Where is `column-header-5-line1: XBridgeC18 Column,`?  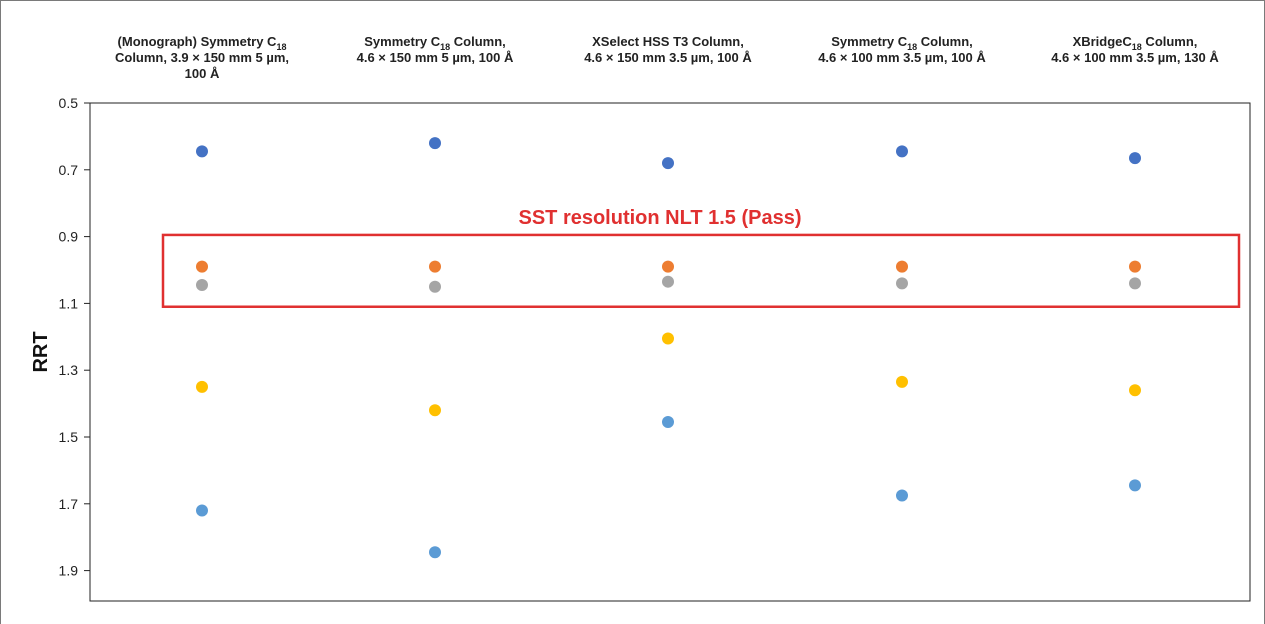
column-header-5-line1: XBridgeC18 Column, is located at coordinates (1135, 43).